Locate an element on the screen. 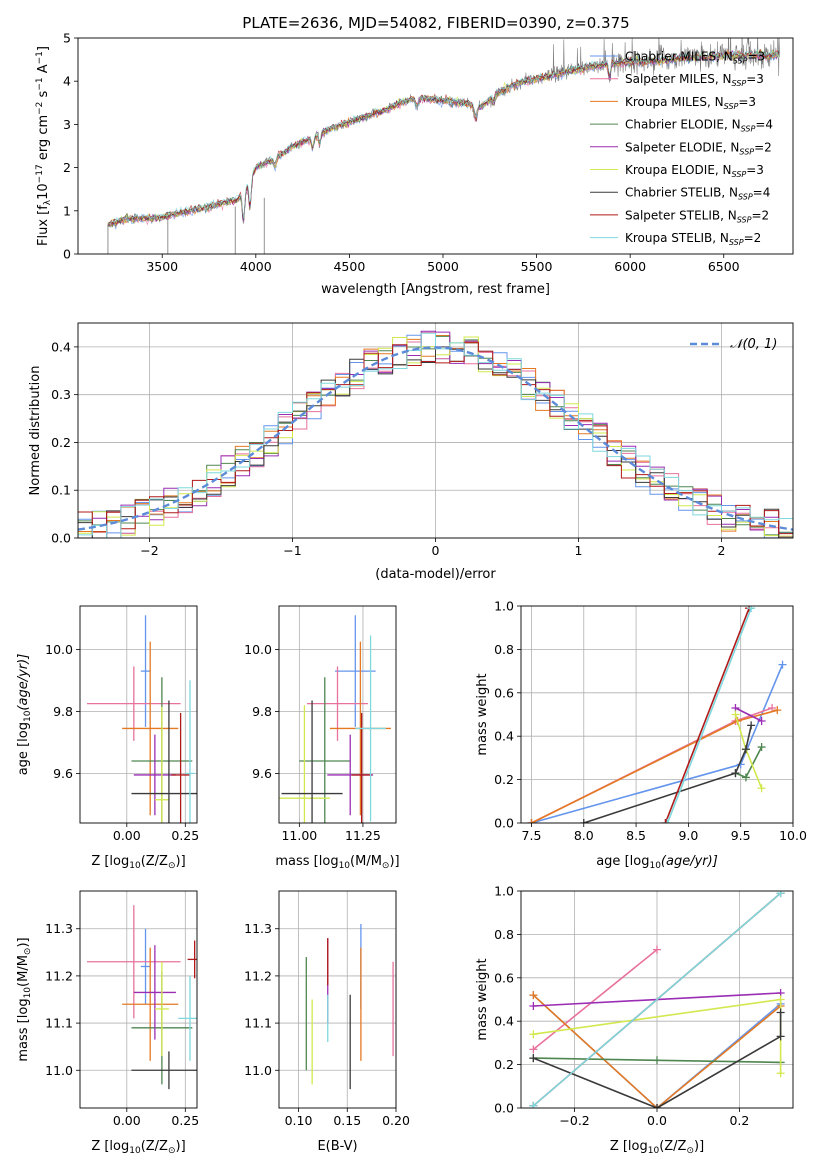 The image size is (819, 1170). x-tick-label: 9.0 is located at coordinates (688, 835).